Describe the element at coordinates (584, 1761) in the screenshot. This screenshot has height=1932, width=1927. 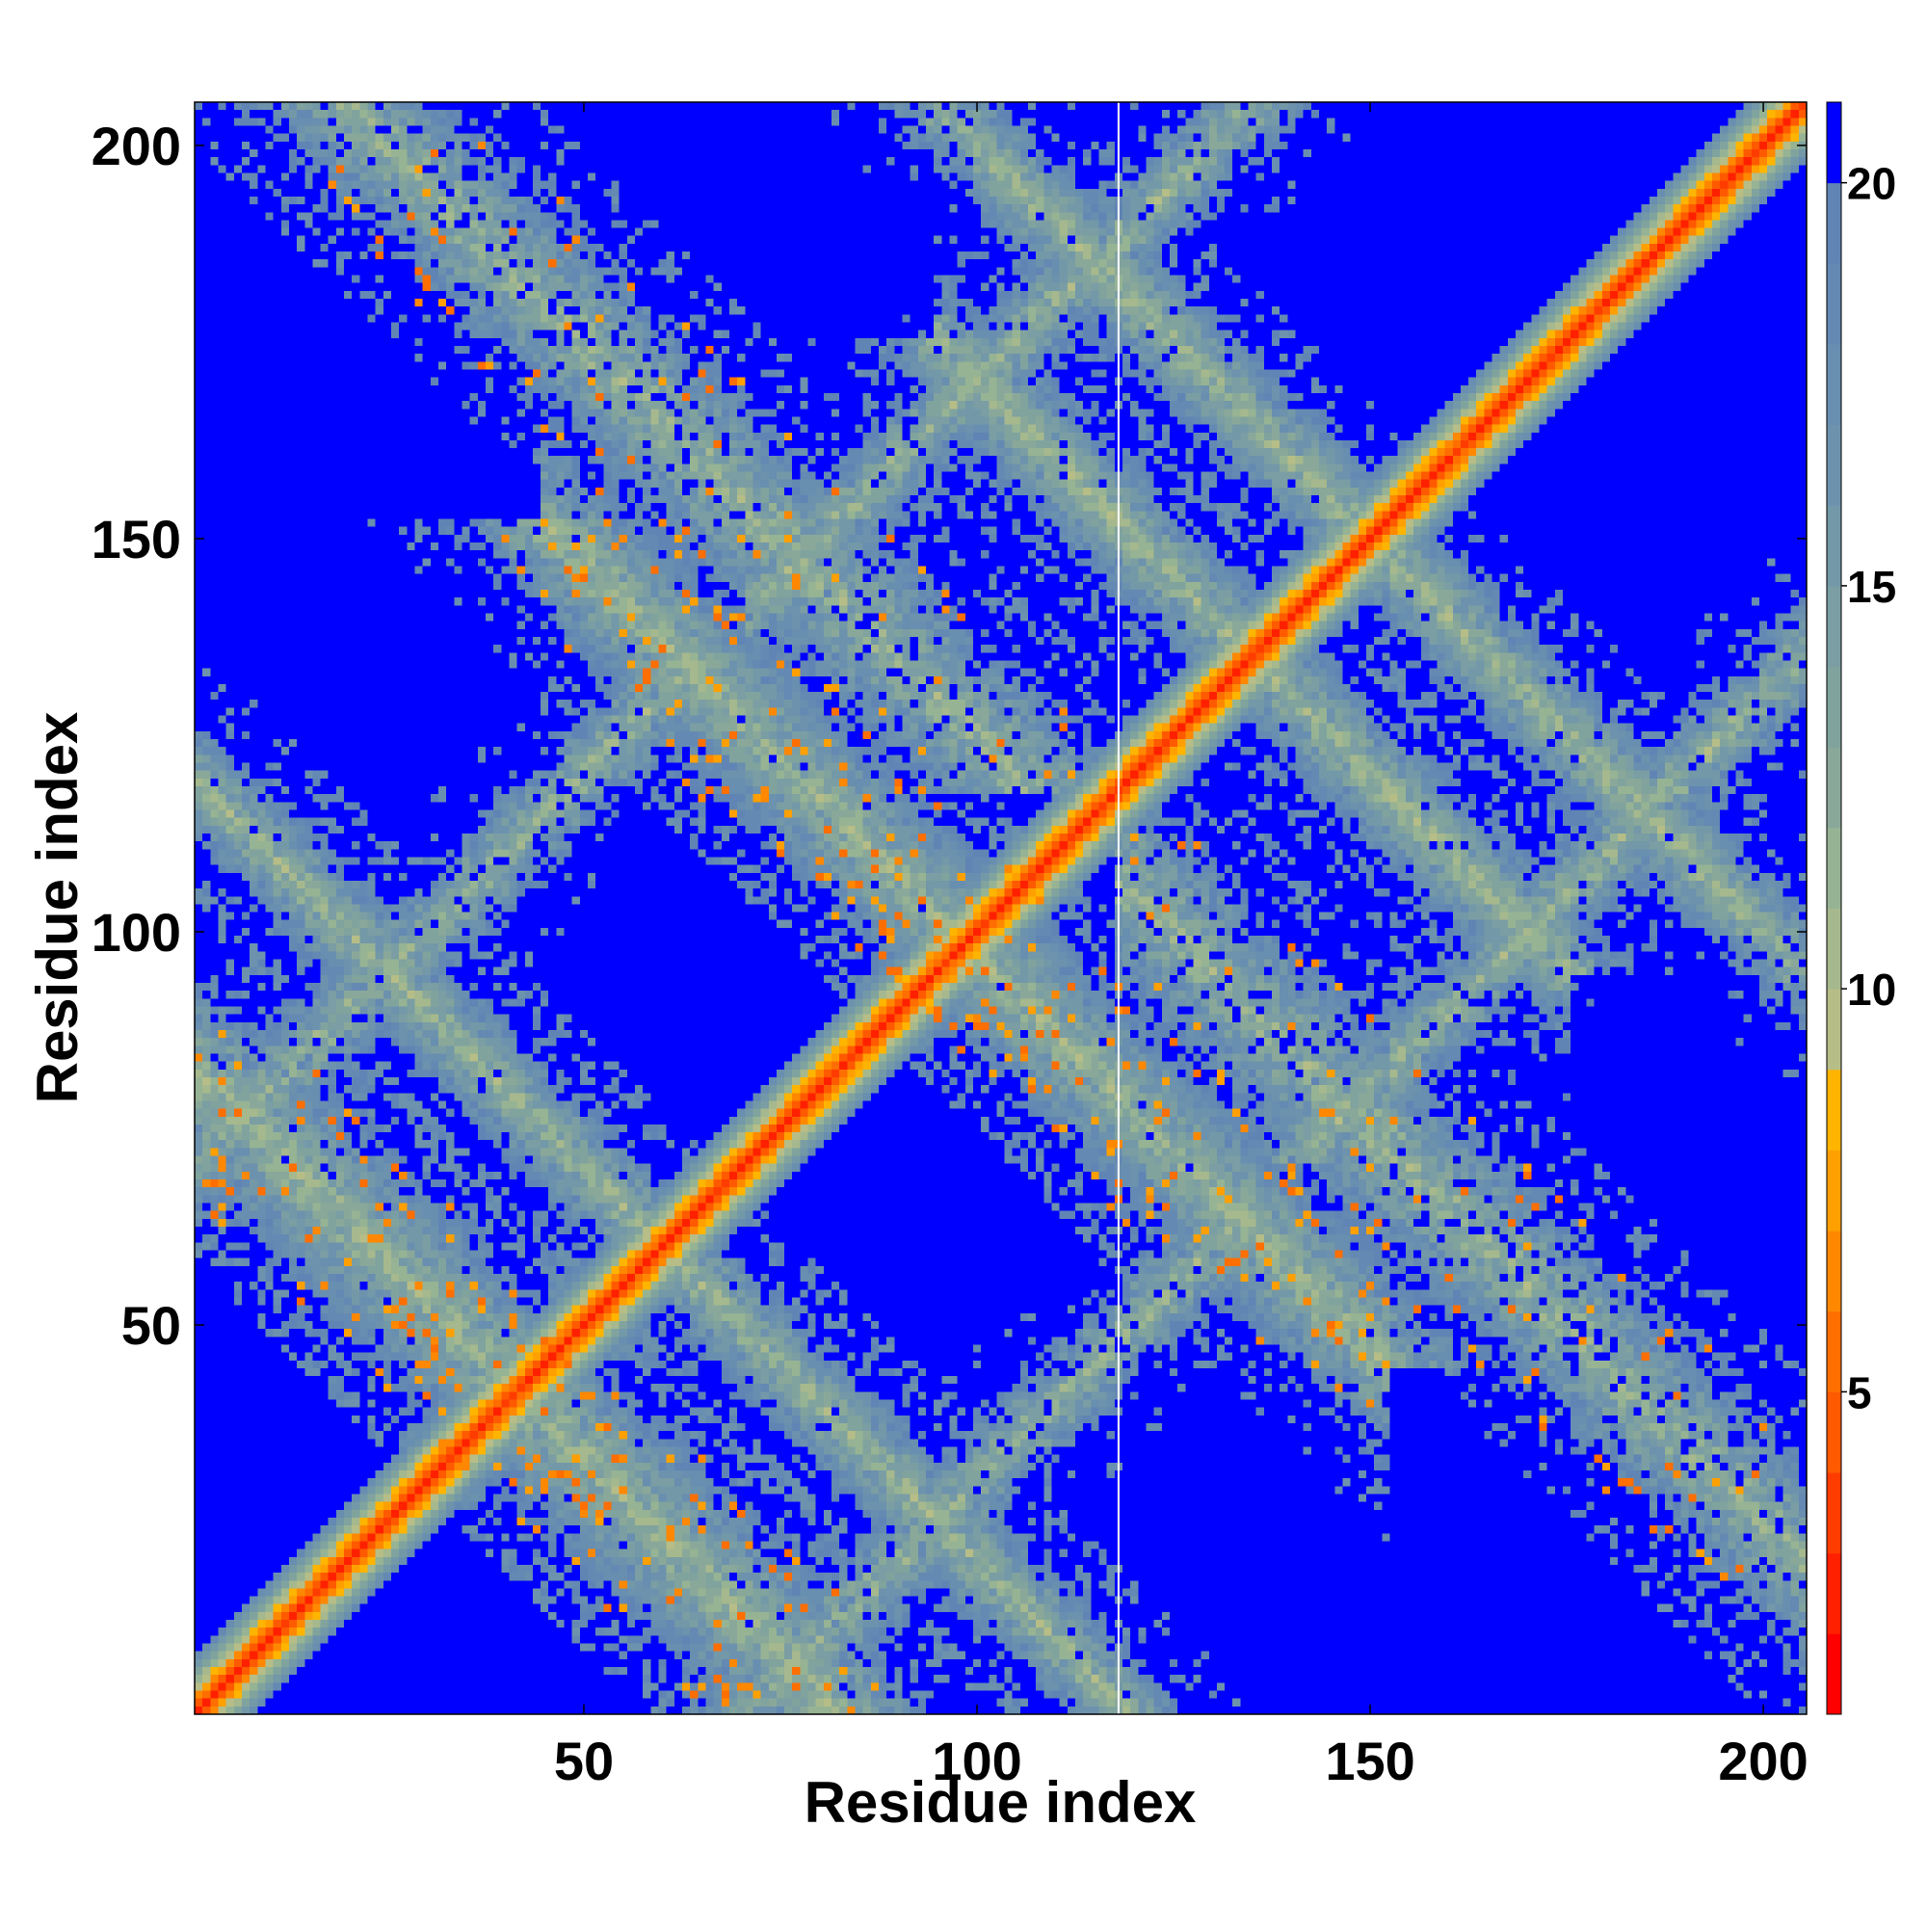
I see `x-tick-label: 50` at that location.